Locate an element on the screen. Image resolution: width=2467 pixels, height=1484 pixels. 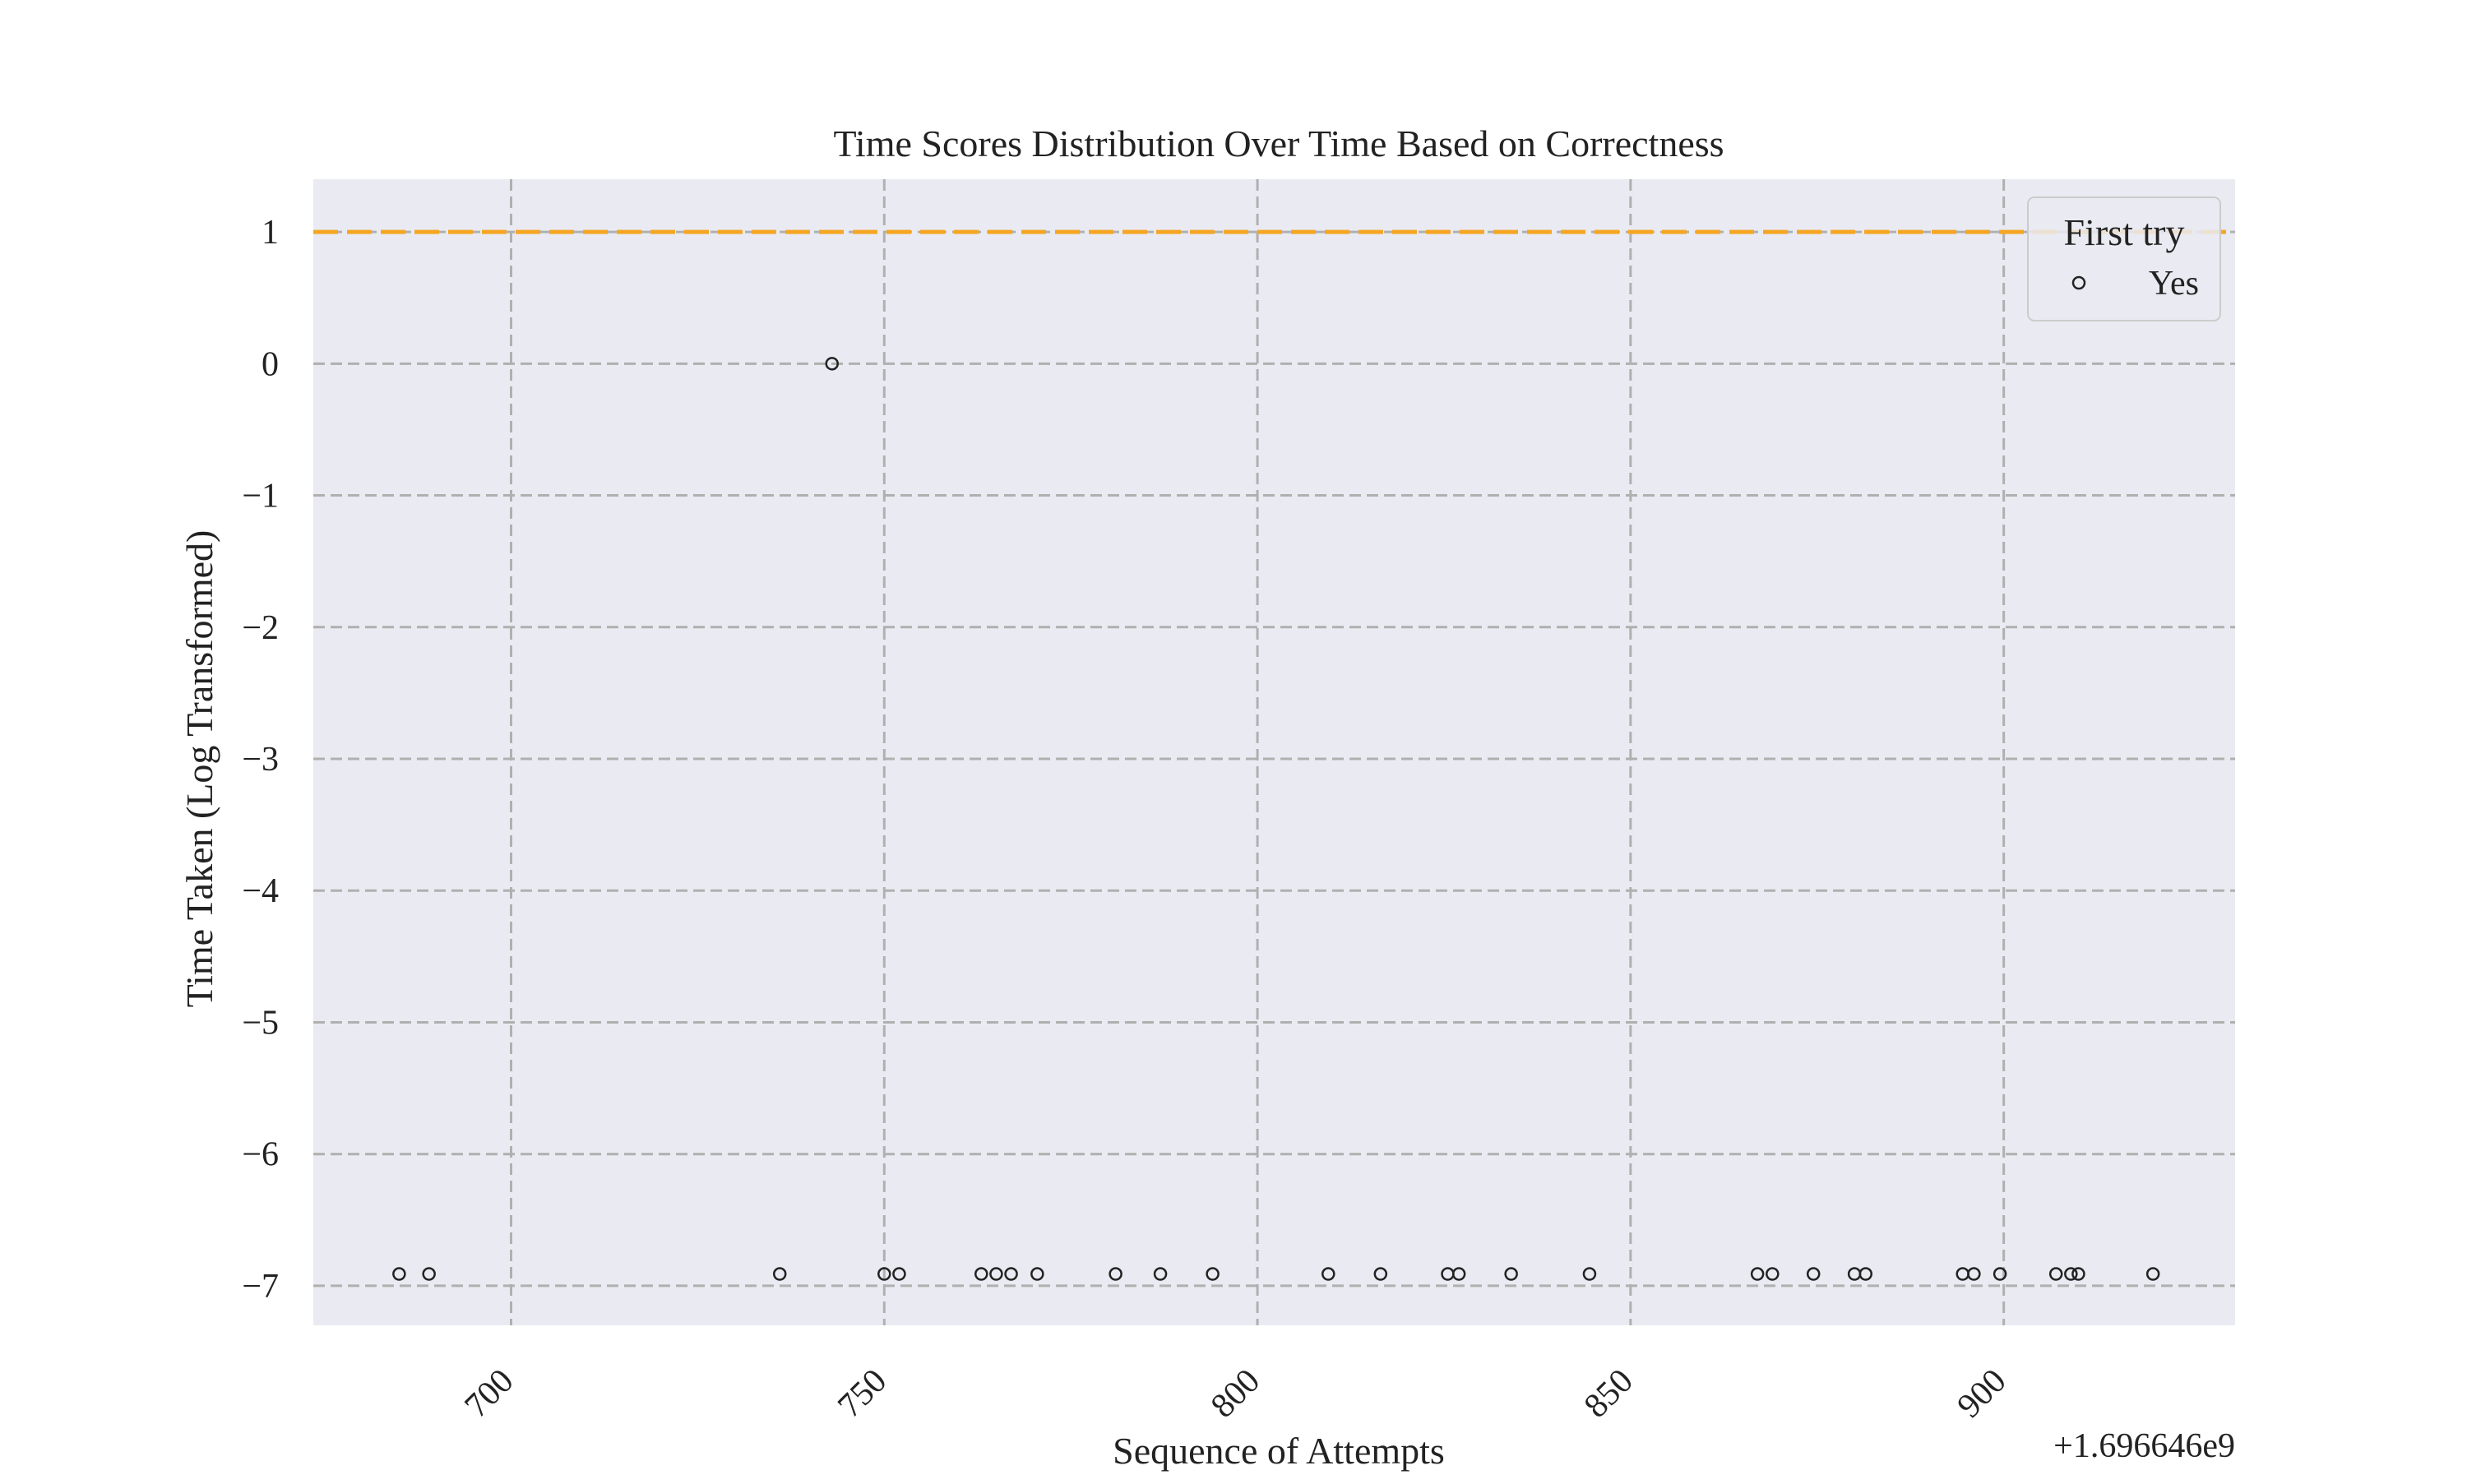
y-tick-label: −3 is located at coordinates (260, 760).